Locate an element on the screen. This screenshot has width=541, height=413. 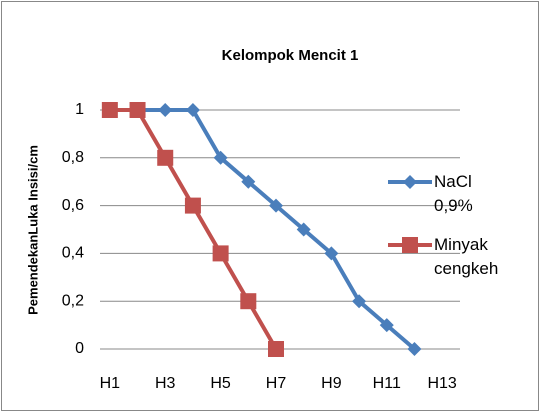
y-tick-label: 0,2 is located at coordinates (73, 300).